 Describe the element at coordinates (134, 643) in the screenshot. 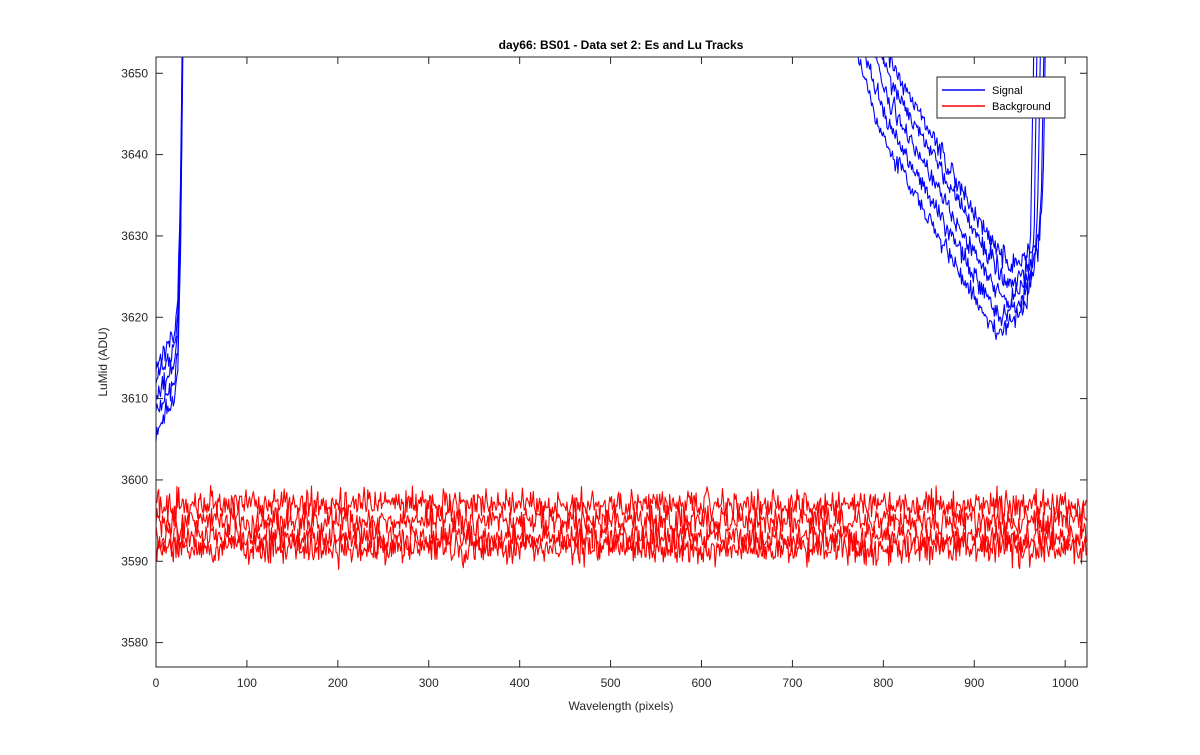

I see `y-tick-label: 3580` at that location.